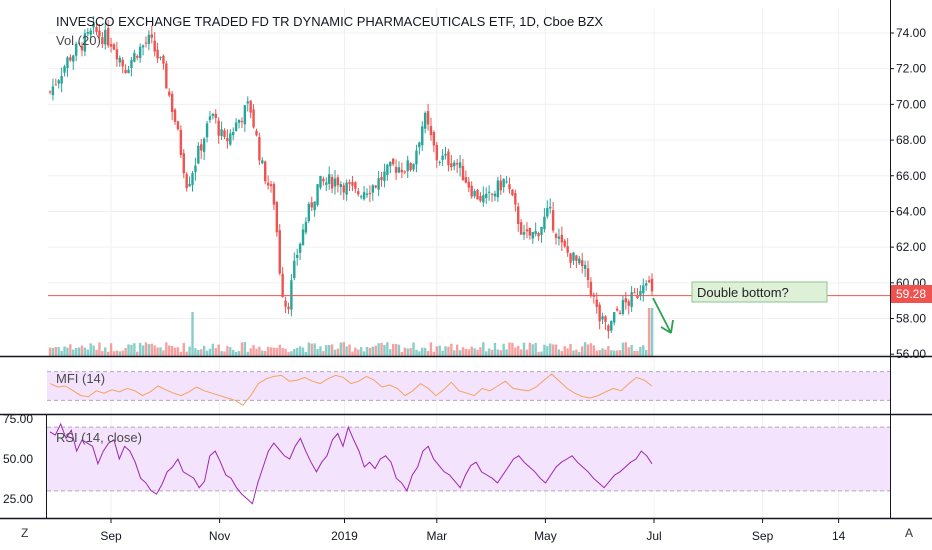 This screenshot has height=550, width=932. Describe the element at coordinates (763, 536) in the screenshot. I see `time-tick-label: Sep` at that location.